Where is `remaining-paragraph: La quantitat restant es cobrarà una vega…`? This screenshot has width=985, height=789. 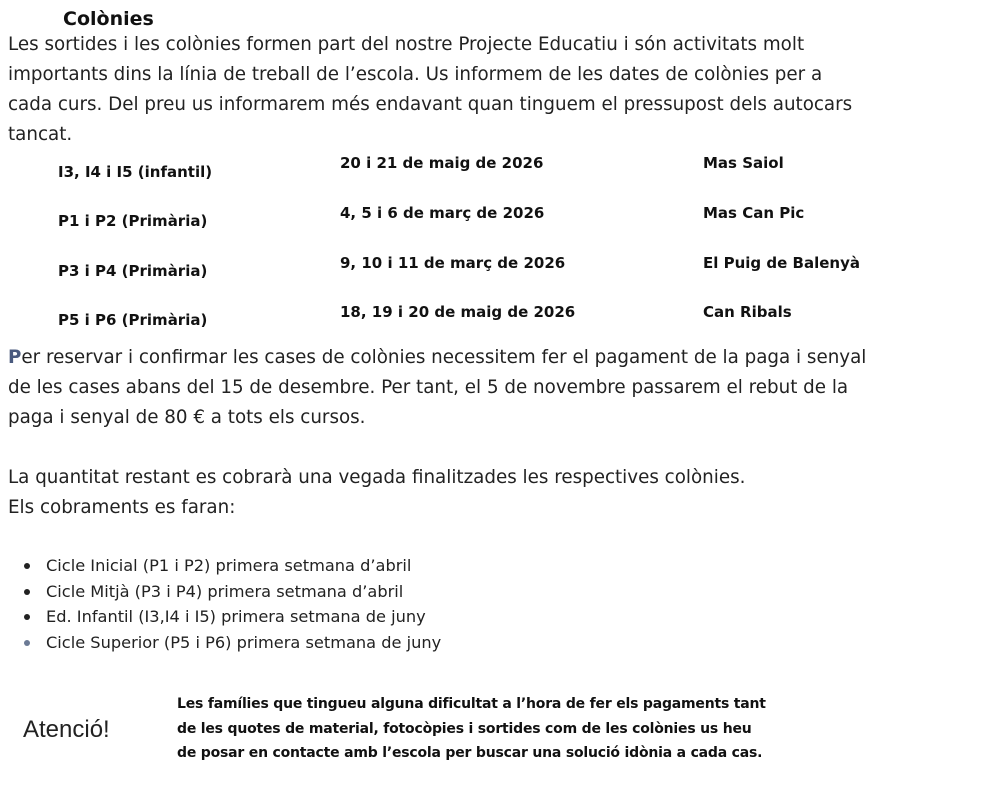 remaining-paragraph: La quantitat restant es cobrarà una vega… is located at coordinates (376, 493).